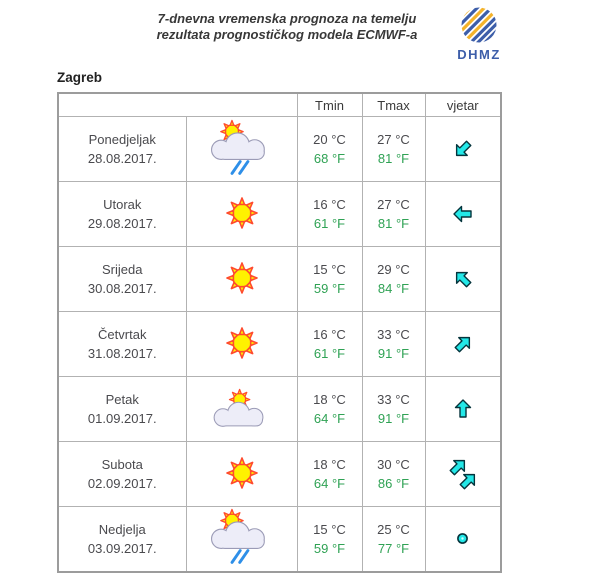  What do you see at coordinates (122, 483) in the screenshot?
I see `day-date: 02.09.2017.` at bounding box center [122, 483].